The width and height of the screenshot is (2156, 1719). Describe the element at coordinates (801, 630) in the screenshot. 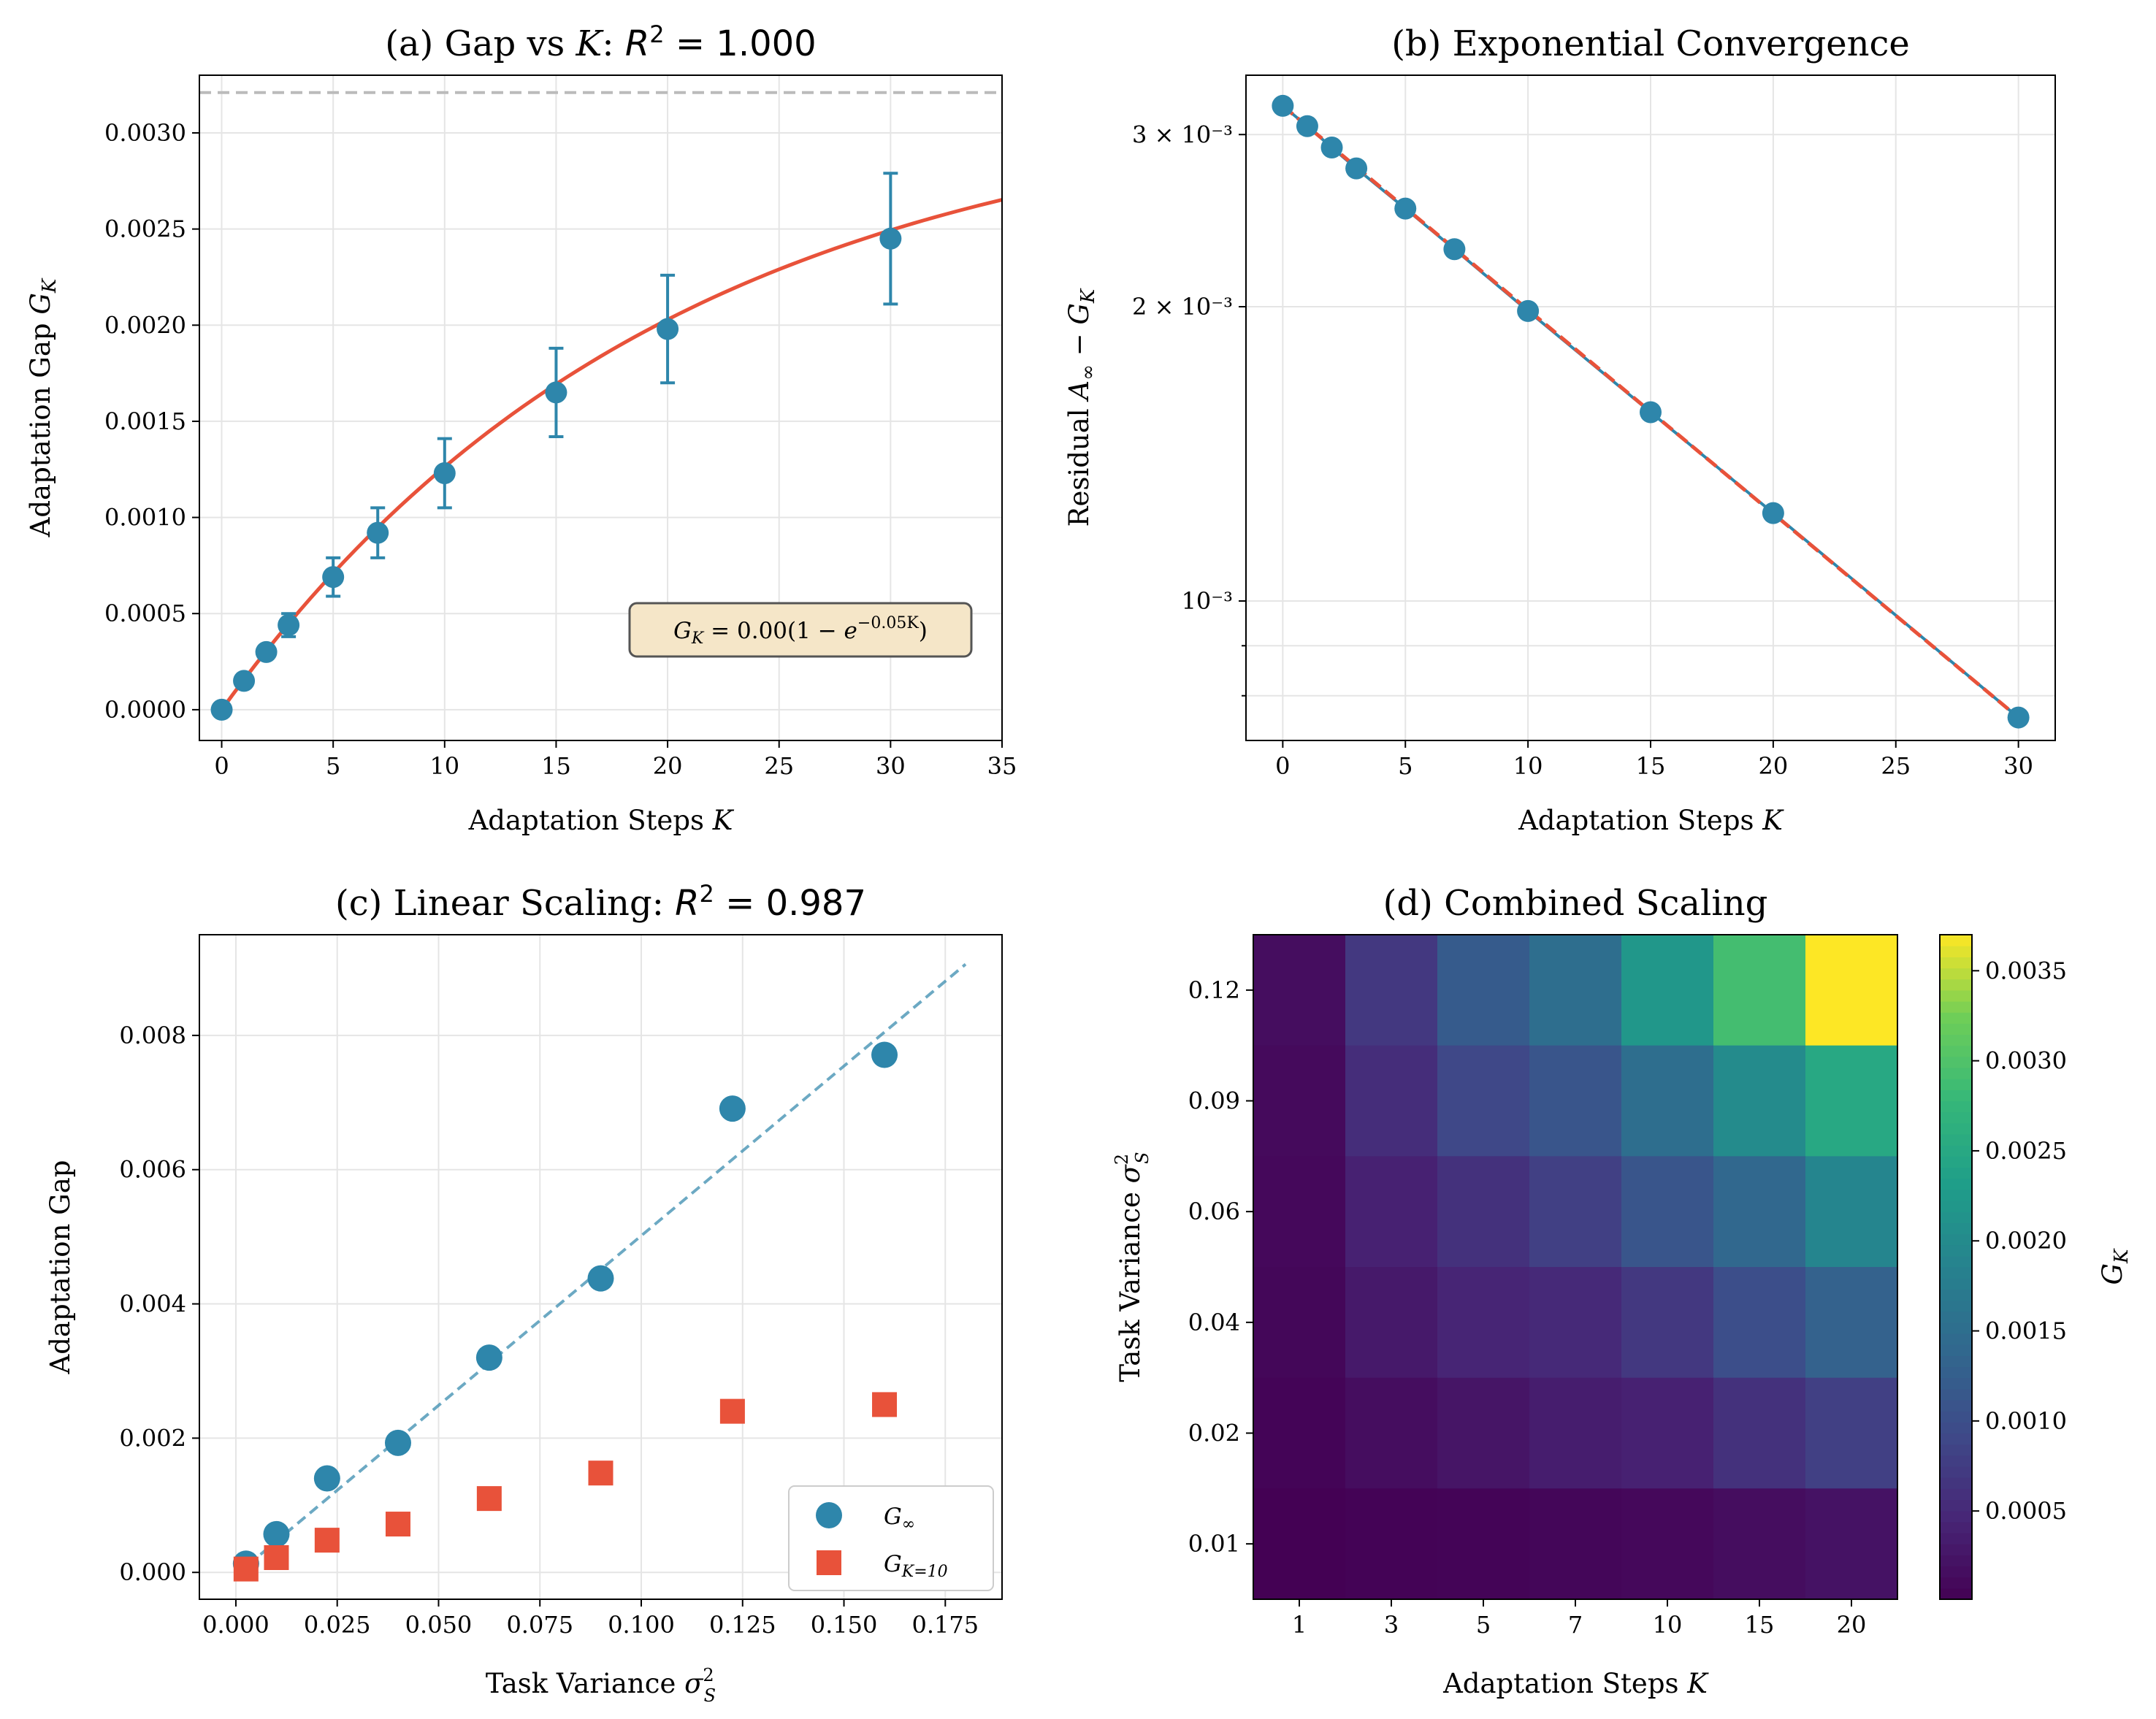

I see `fit-annotation-box` at that location.